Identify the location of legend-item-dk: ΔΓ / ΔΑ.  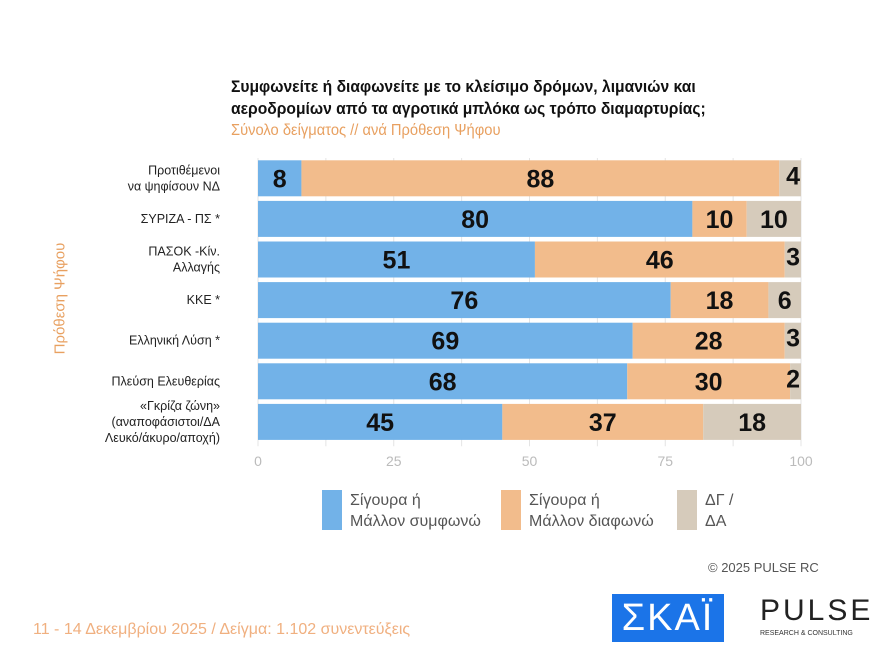
(721, 511).